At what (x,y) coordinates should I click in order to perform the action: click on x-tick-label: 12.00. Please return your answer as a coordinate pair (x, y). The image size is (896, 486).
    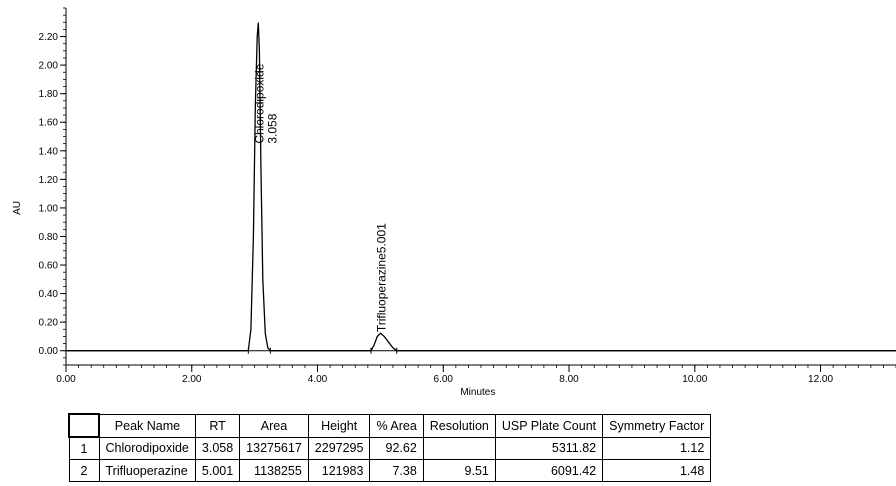
    Looking at the image, I should click on (820, 379).